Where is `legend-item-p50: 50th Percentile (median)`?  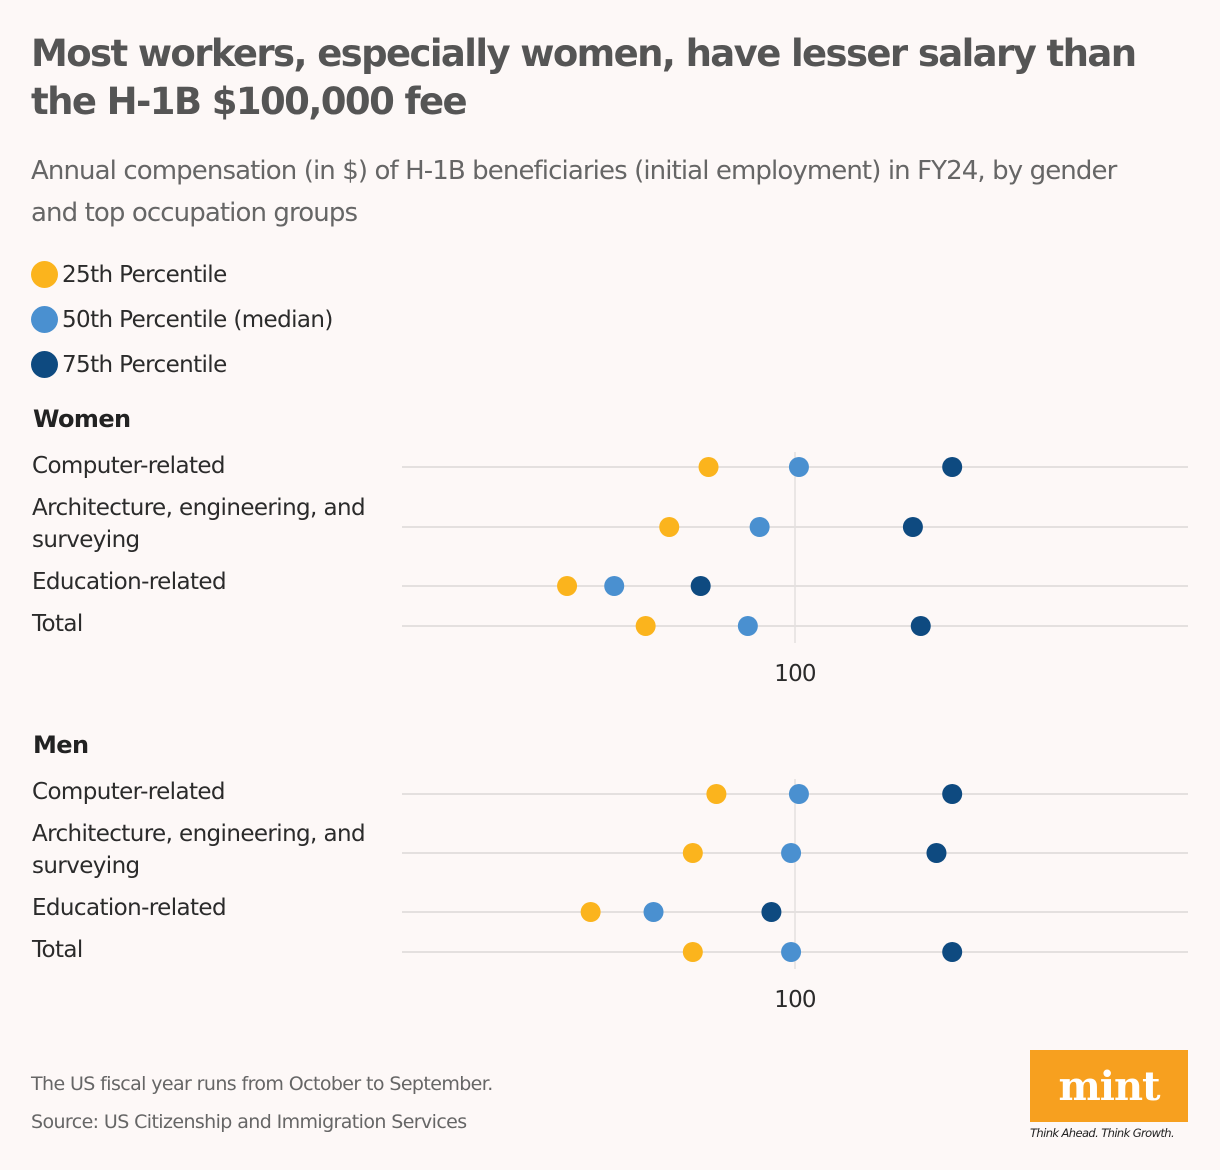 legend-item-p50: 50th Percentile (median) is located at coordinates (182, 319).